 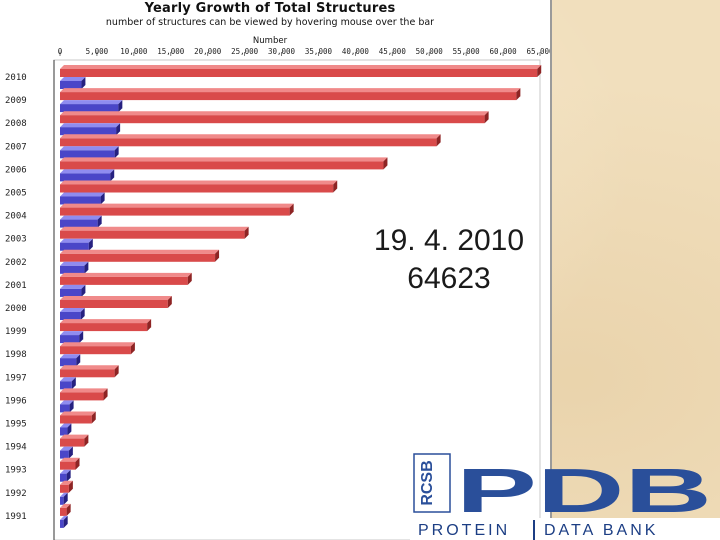 What do you see at coordinates (16, 425) in the screenshot?
I see `y-category-label: 1995` at bounding box center [16, 425].